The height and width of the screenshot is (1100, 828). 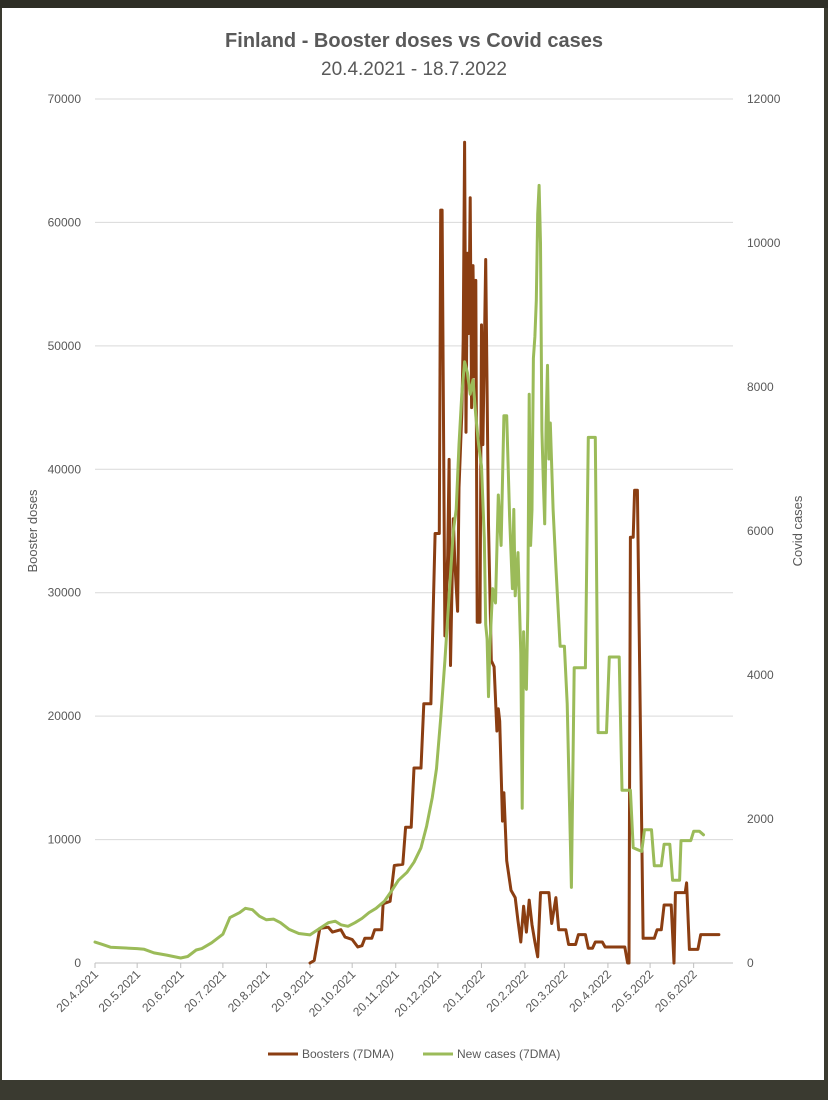 I want to click on y-ticks-right: 0 2000 4000 6000 8000 10000 12000, so click(x=764, y=531).